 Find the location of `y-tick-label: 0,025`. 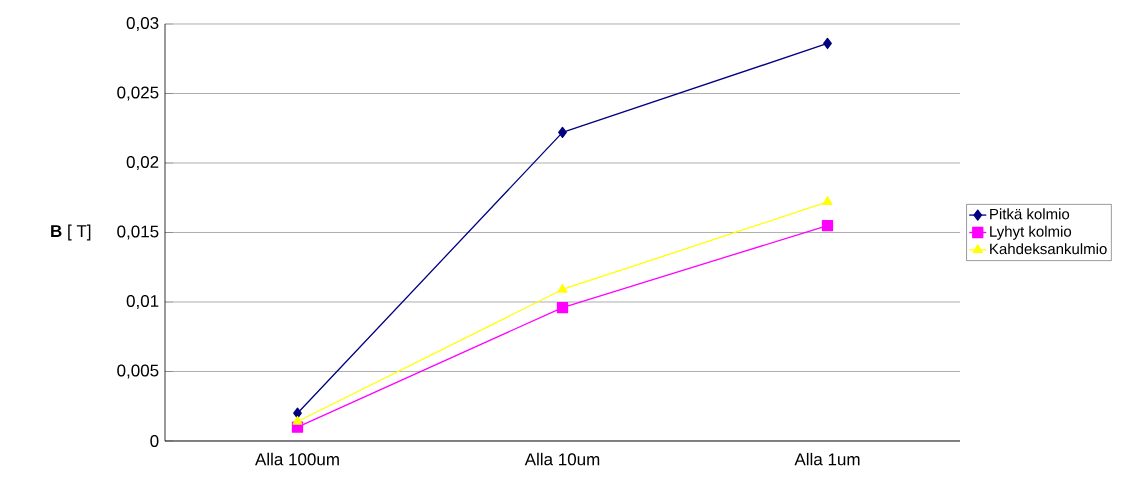

y-tick-label: 0,025 is located at coordinates (138, 93).